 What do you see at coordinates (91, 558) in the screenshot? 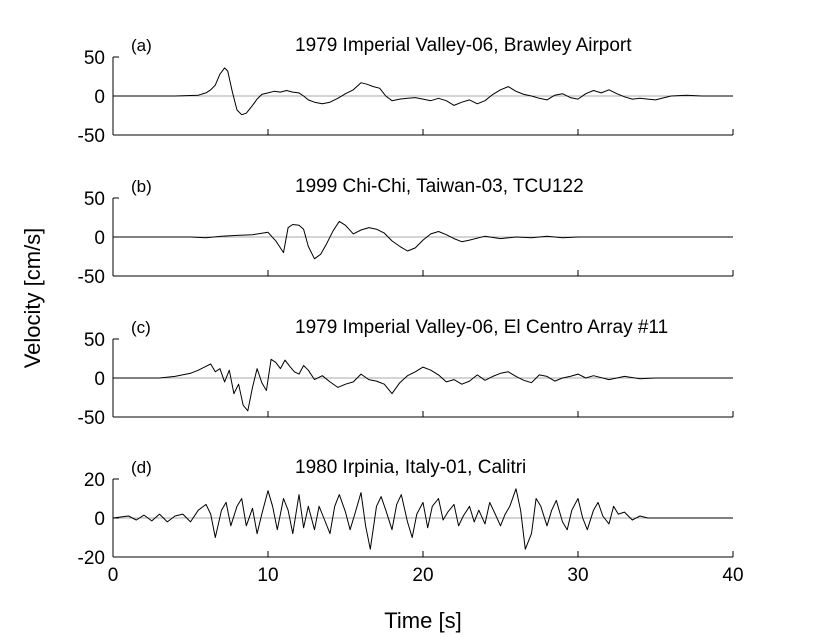
I see `y-tick-label: -20` at bounding box center [91, 558].